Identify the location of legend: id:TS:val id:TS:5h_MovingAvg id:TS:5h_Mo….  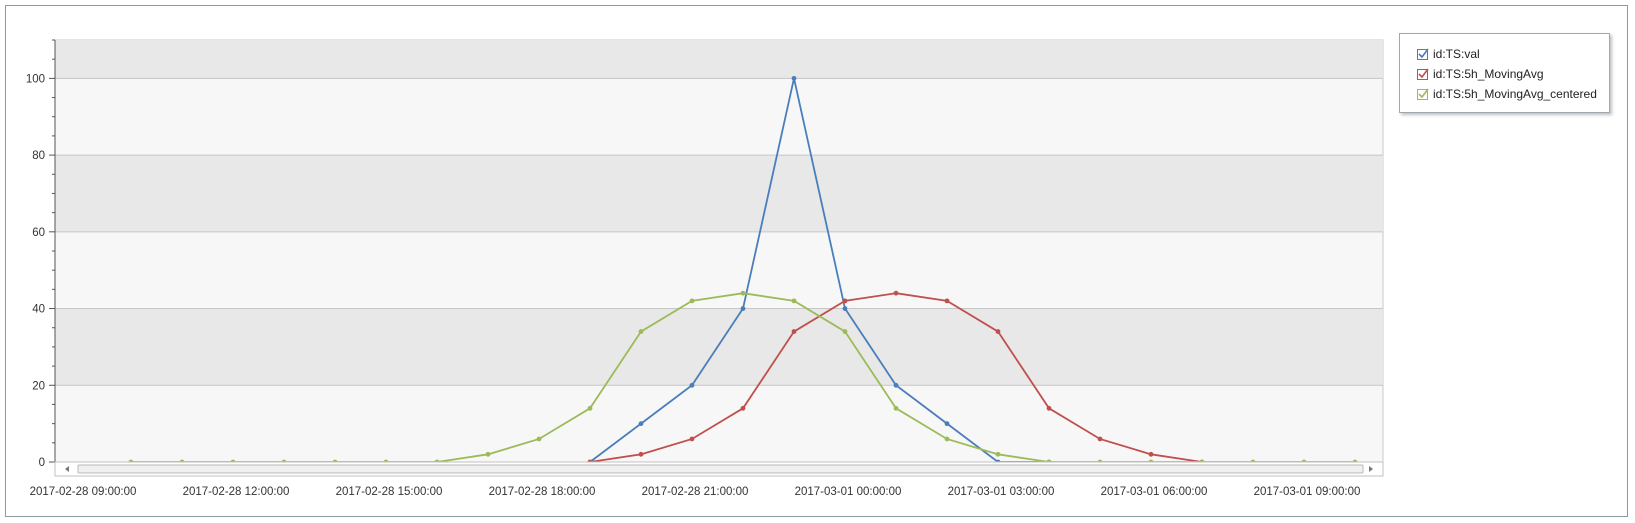
(1504, 73).